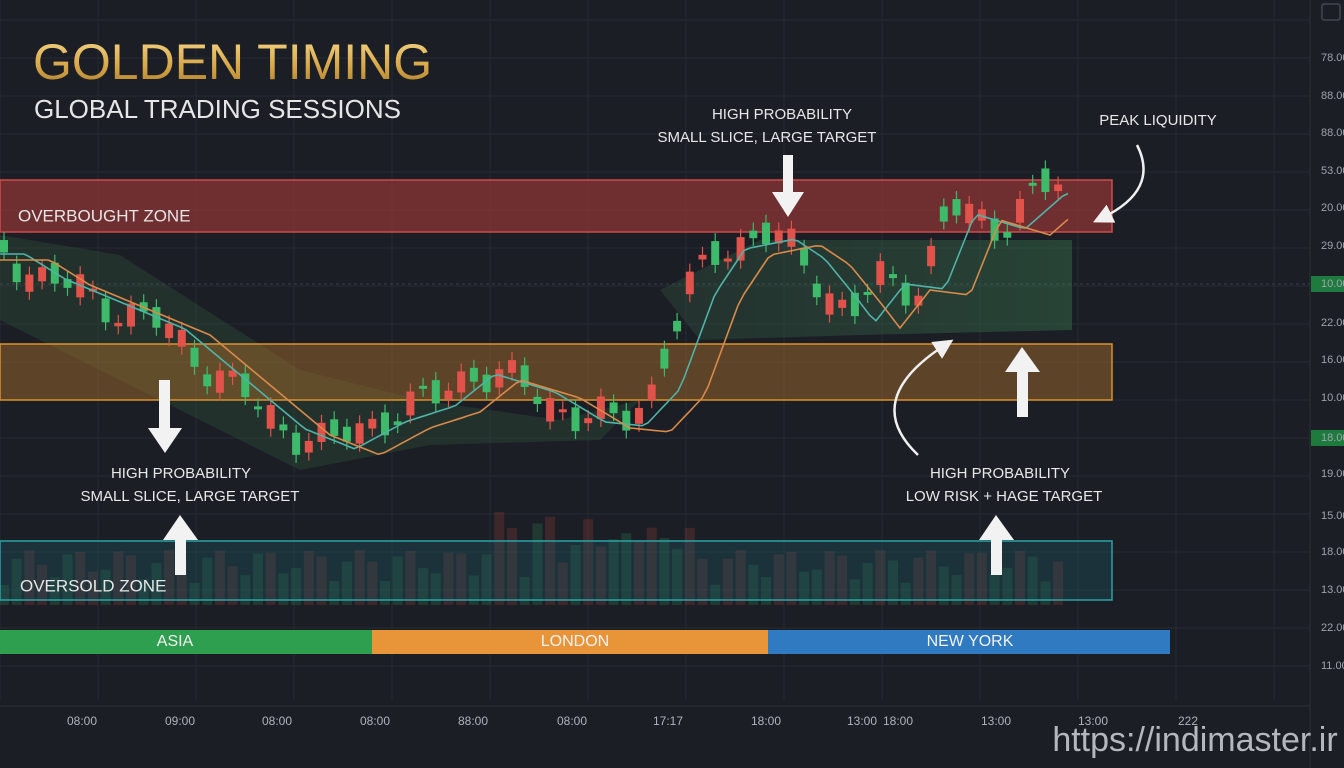 The height and width of the screenshot is (768, 1344). What do you see at coordinates (375, 721) in the screenshot?
I see `time-label: 08:00` at bounding box center [375, 721].